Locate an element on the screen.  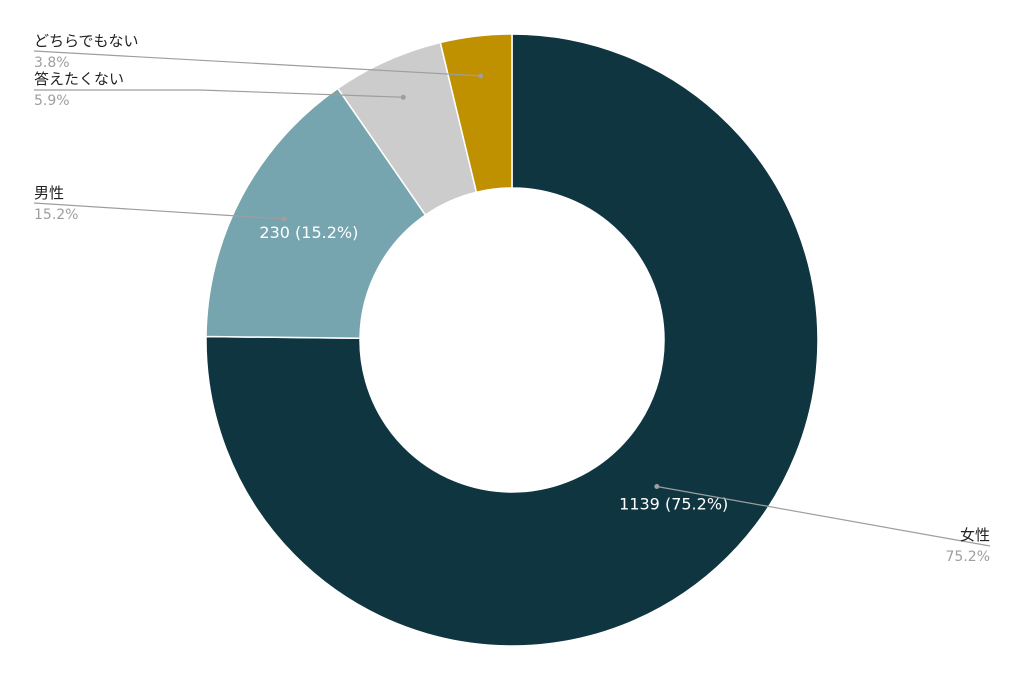
percent-label-1: 15.2% is located at coordinates (56, 215).